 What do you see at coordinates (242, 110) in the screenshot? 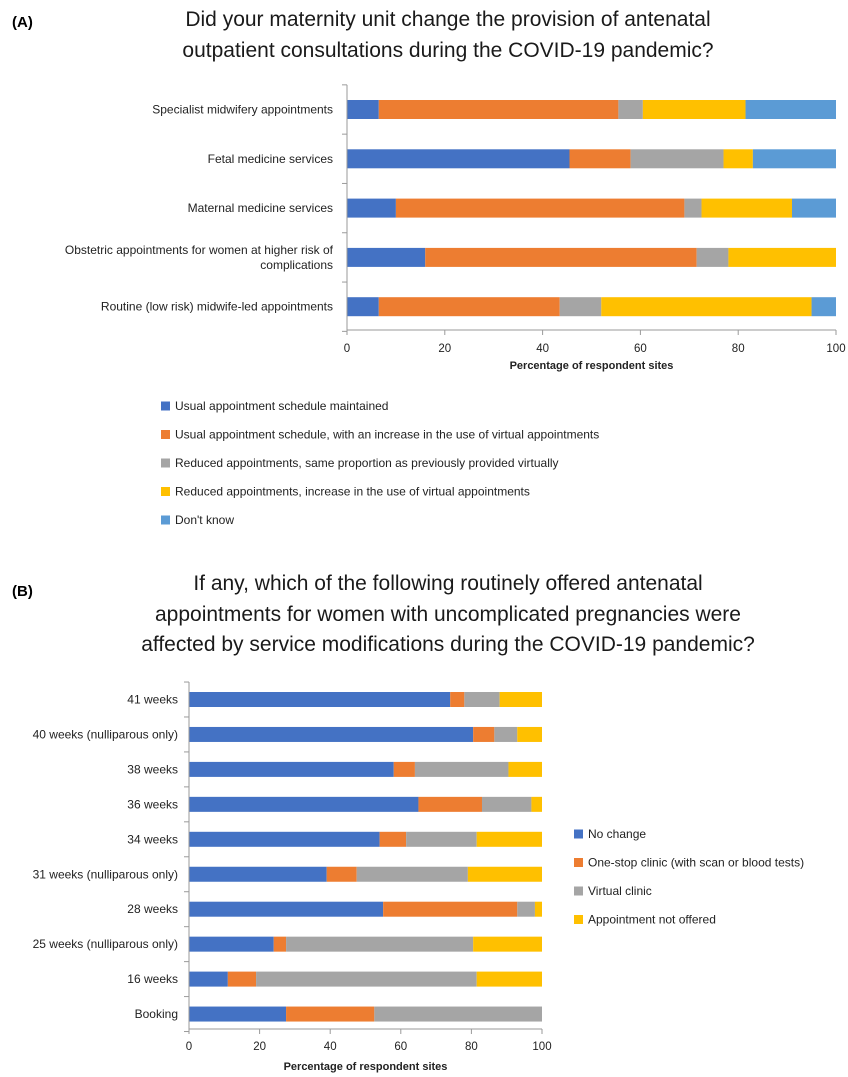
I see `category-label: Specialist midwifery appointments` at bounding box center [242, 110].